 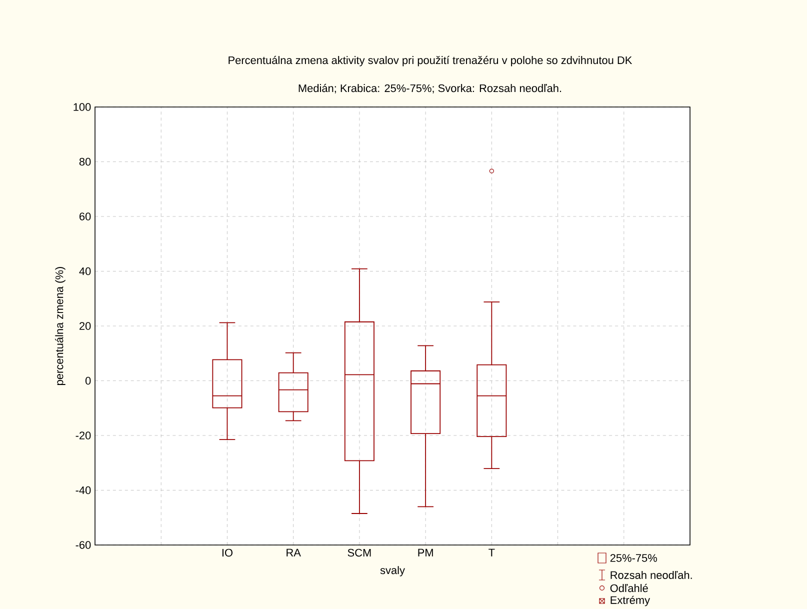 What do you see at coordinates (85, 326) in the screenshot?
I see `y-tick-label: 20` at bounding box center [85, 326].